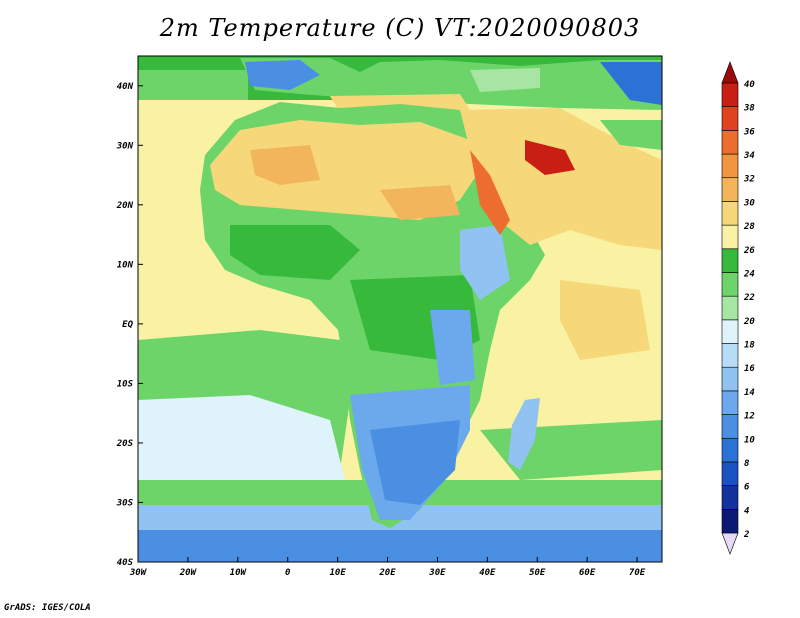 The image size is (800, 618). What do you see at coordinates (749, 274) in the screenshot?
I see `colorbar-label: 24` at bounding box center [749, 274].